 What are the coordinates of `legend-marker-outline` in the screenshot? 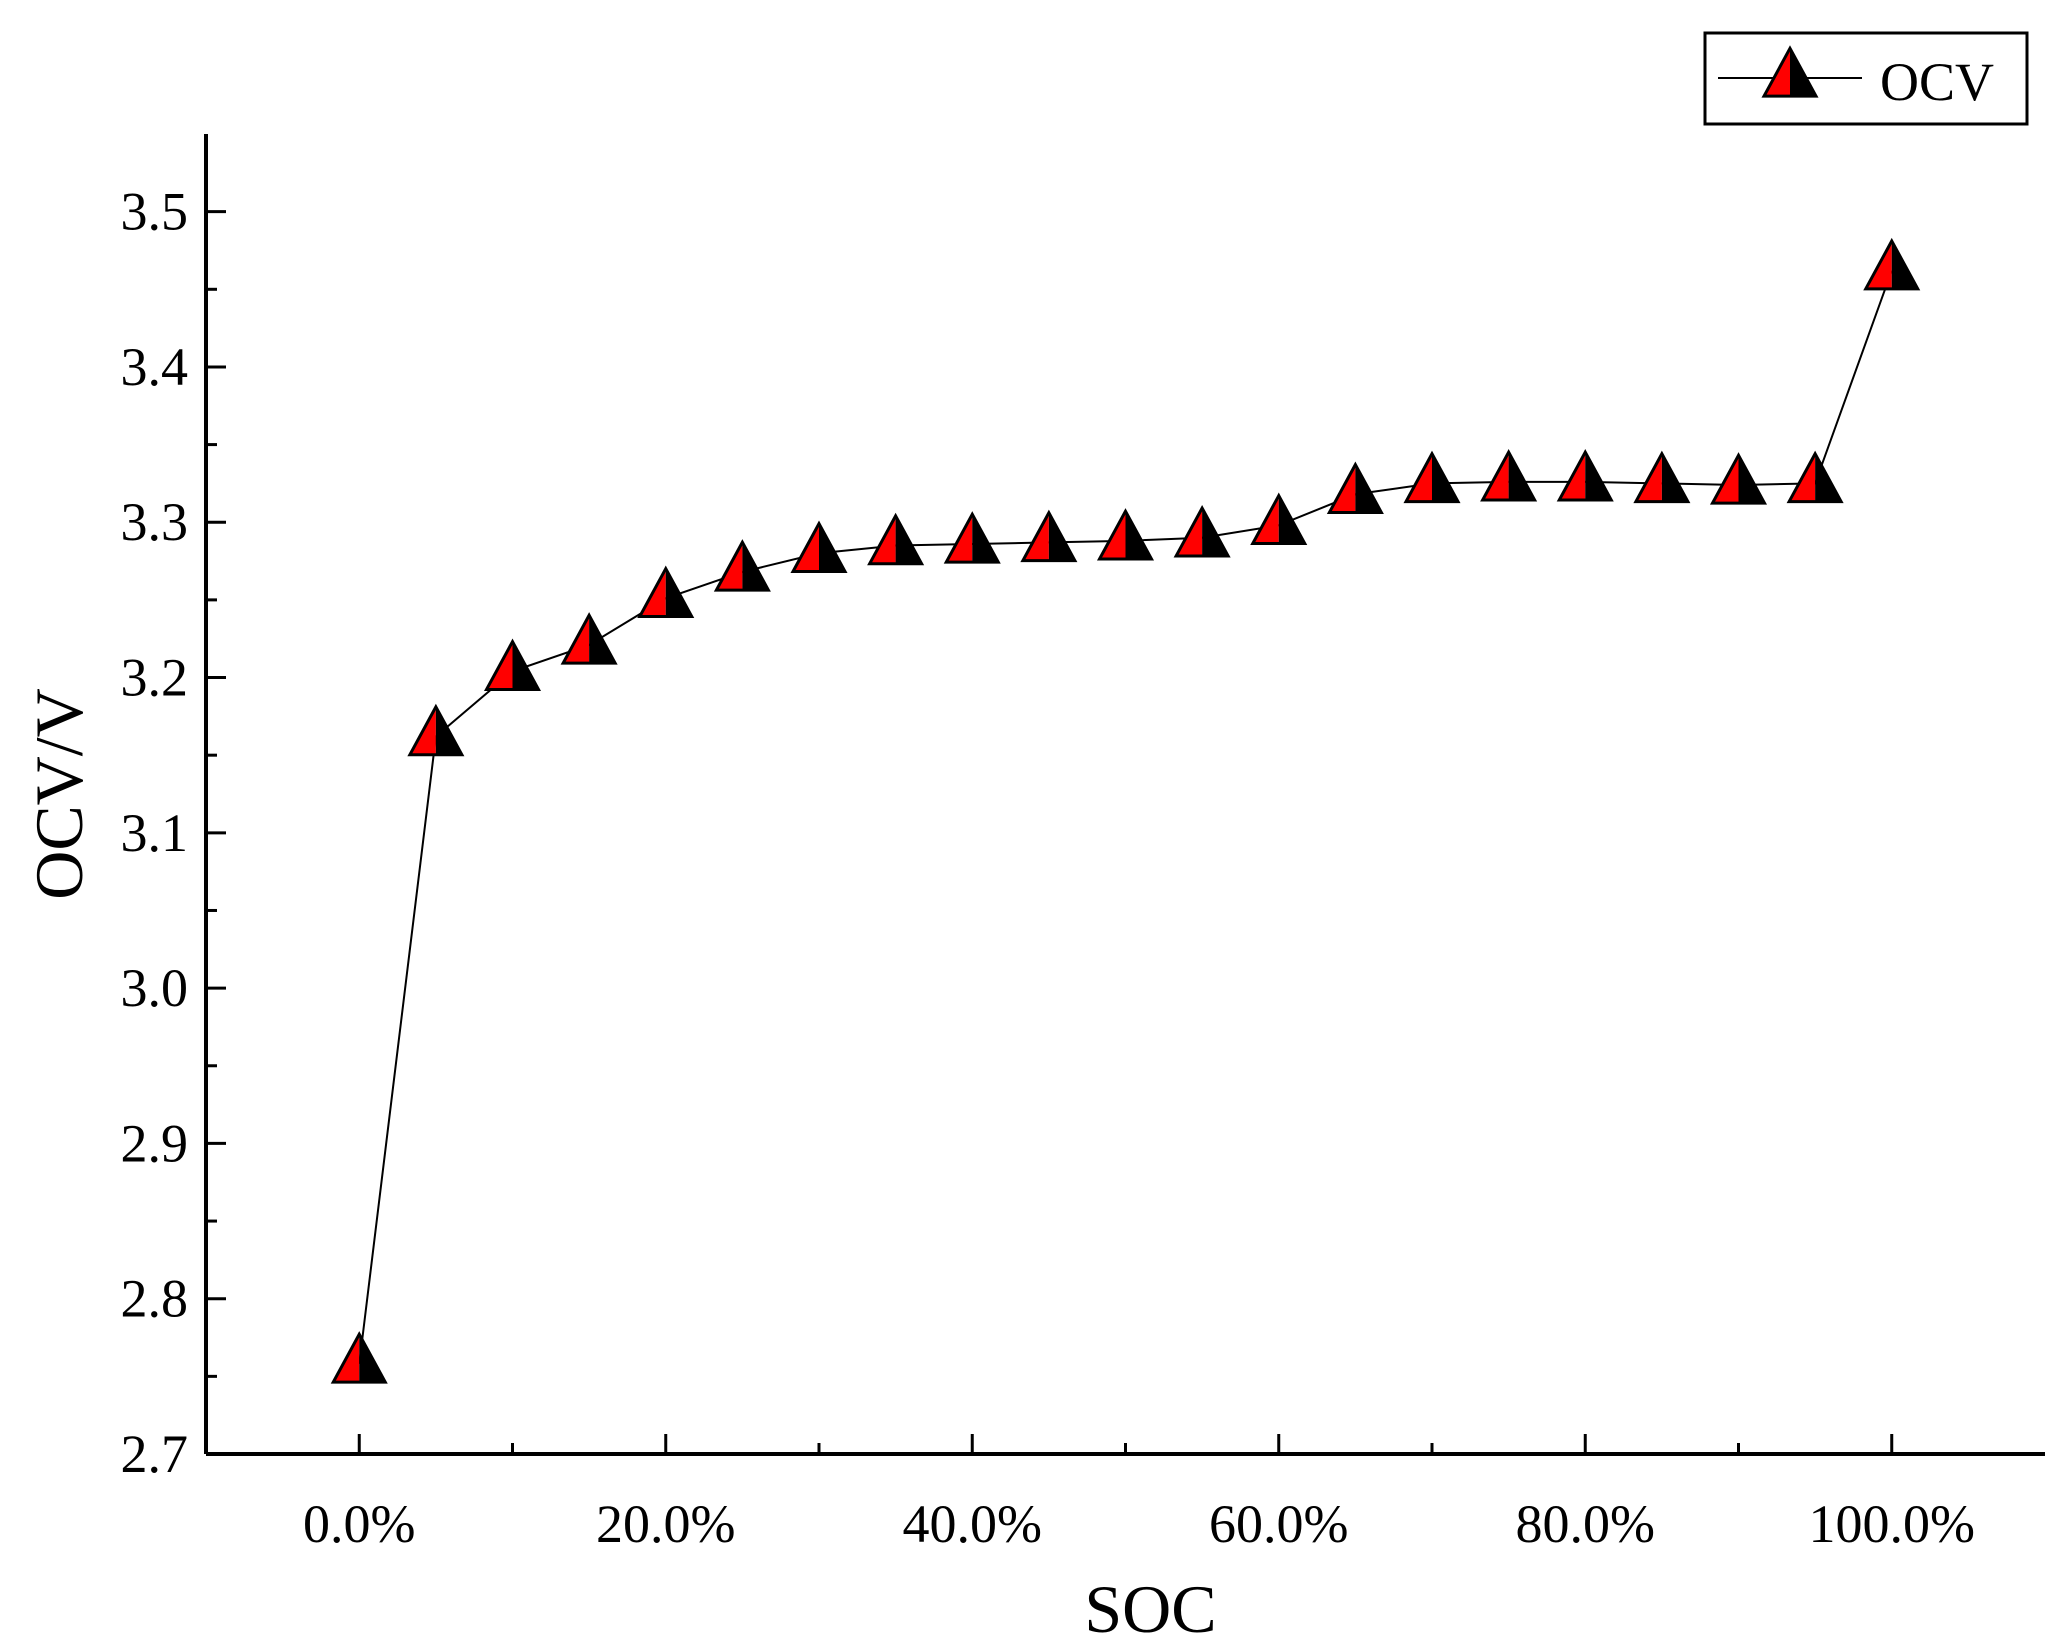 It's located at (1790, 71).